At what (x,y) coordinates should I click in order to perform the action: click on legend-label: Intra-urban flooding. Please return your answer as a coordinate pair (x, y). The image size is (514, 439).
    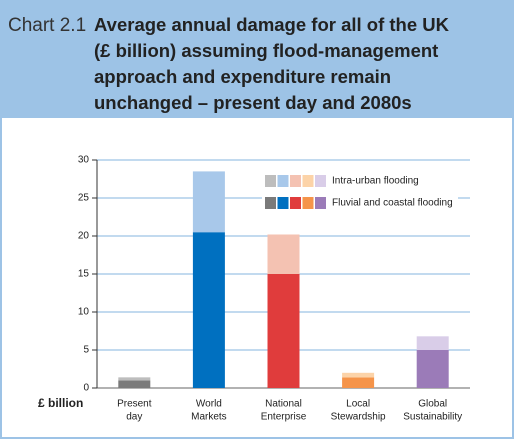
    Looking at the image, I should click on (375, 181).